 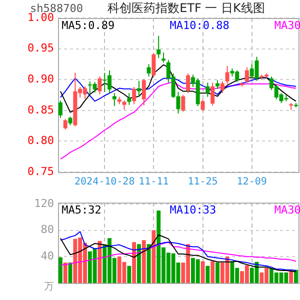 I want to click on y-tick-label: 0.80, so click(x=41, y=141).